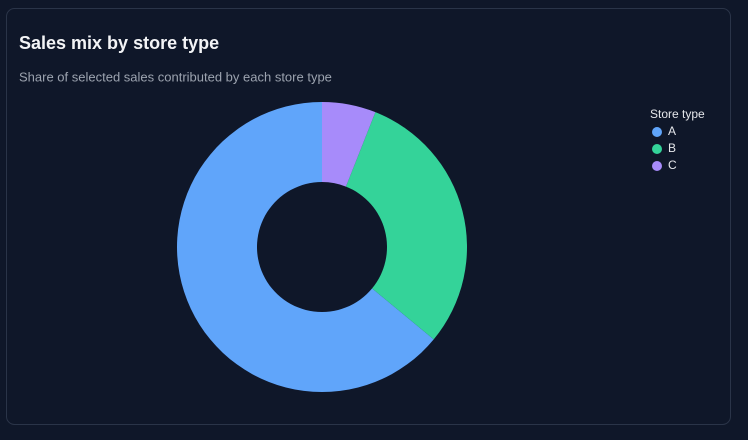 The height and width of the screenshot is (440, 748). I want to click on chart-title: Sales mix by store type, so click(119, 43).